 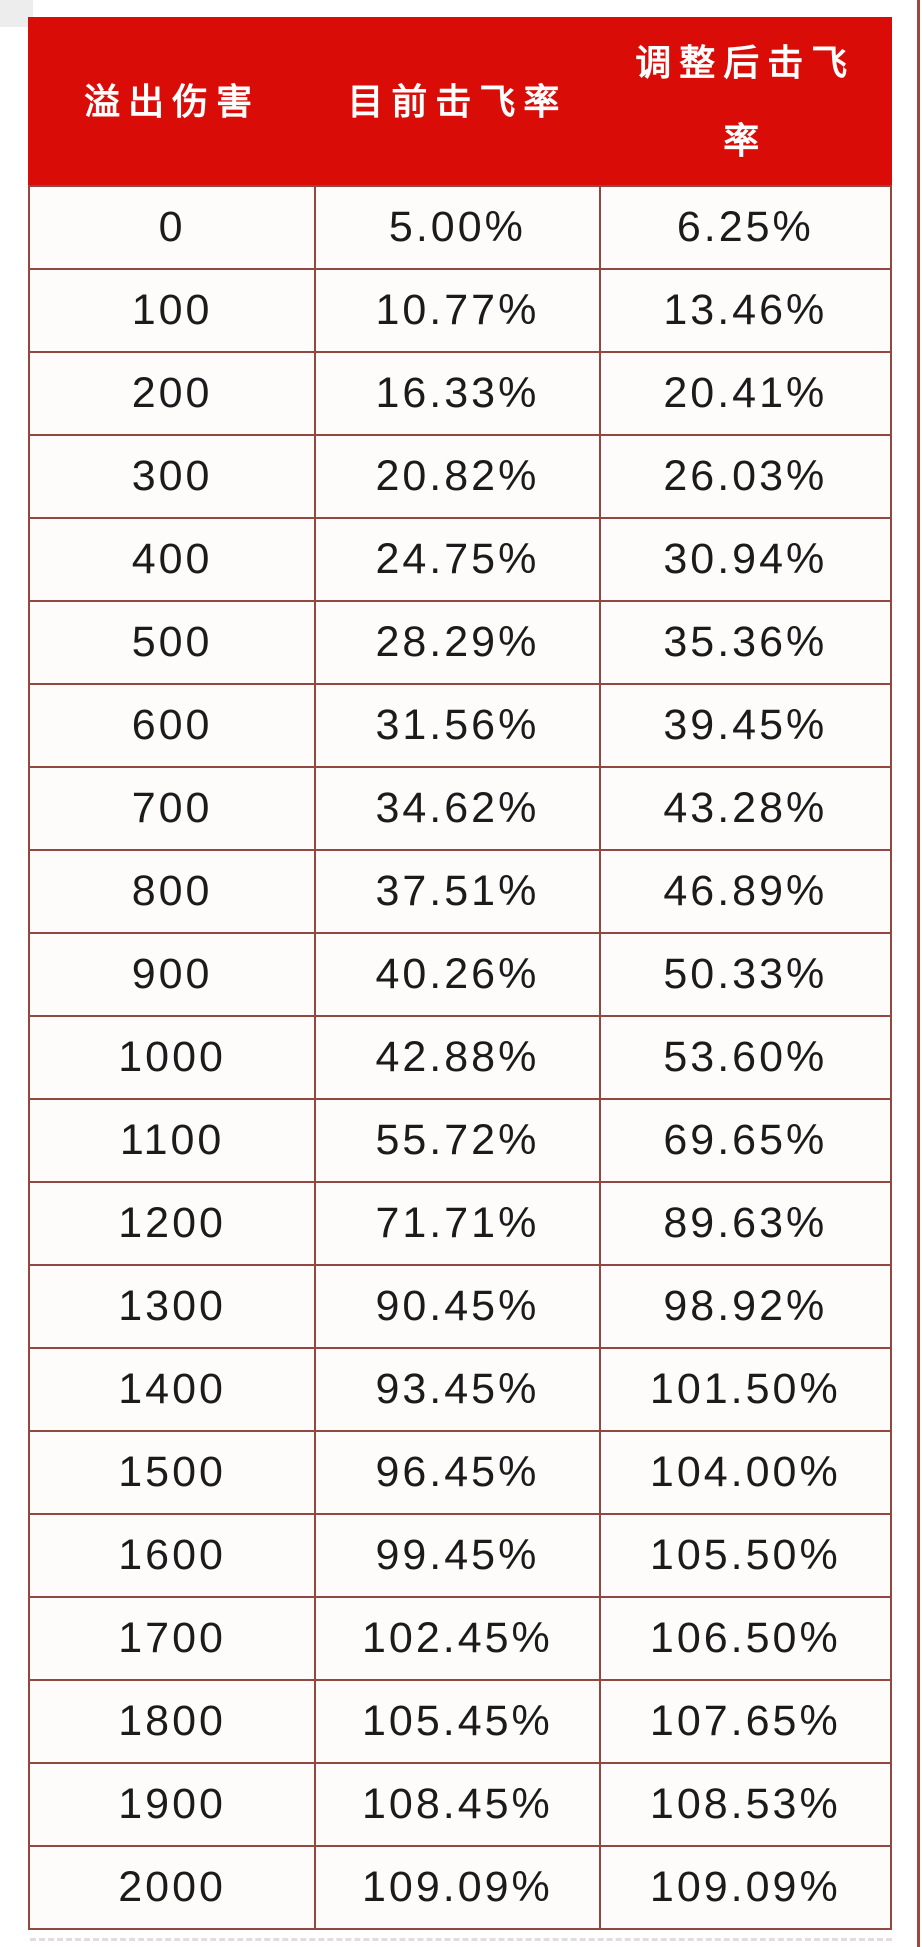 I want to click on table-cell: 93.45%, so click(x=457, y=1389).